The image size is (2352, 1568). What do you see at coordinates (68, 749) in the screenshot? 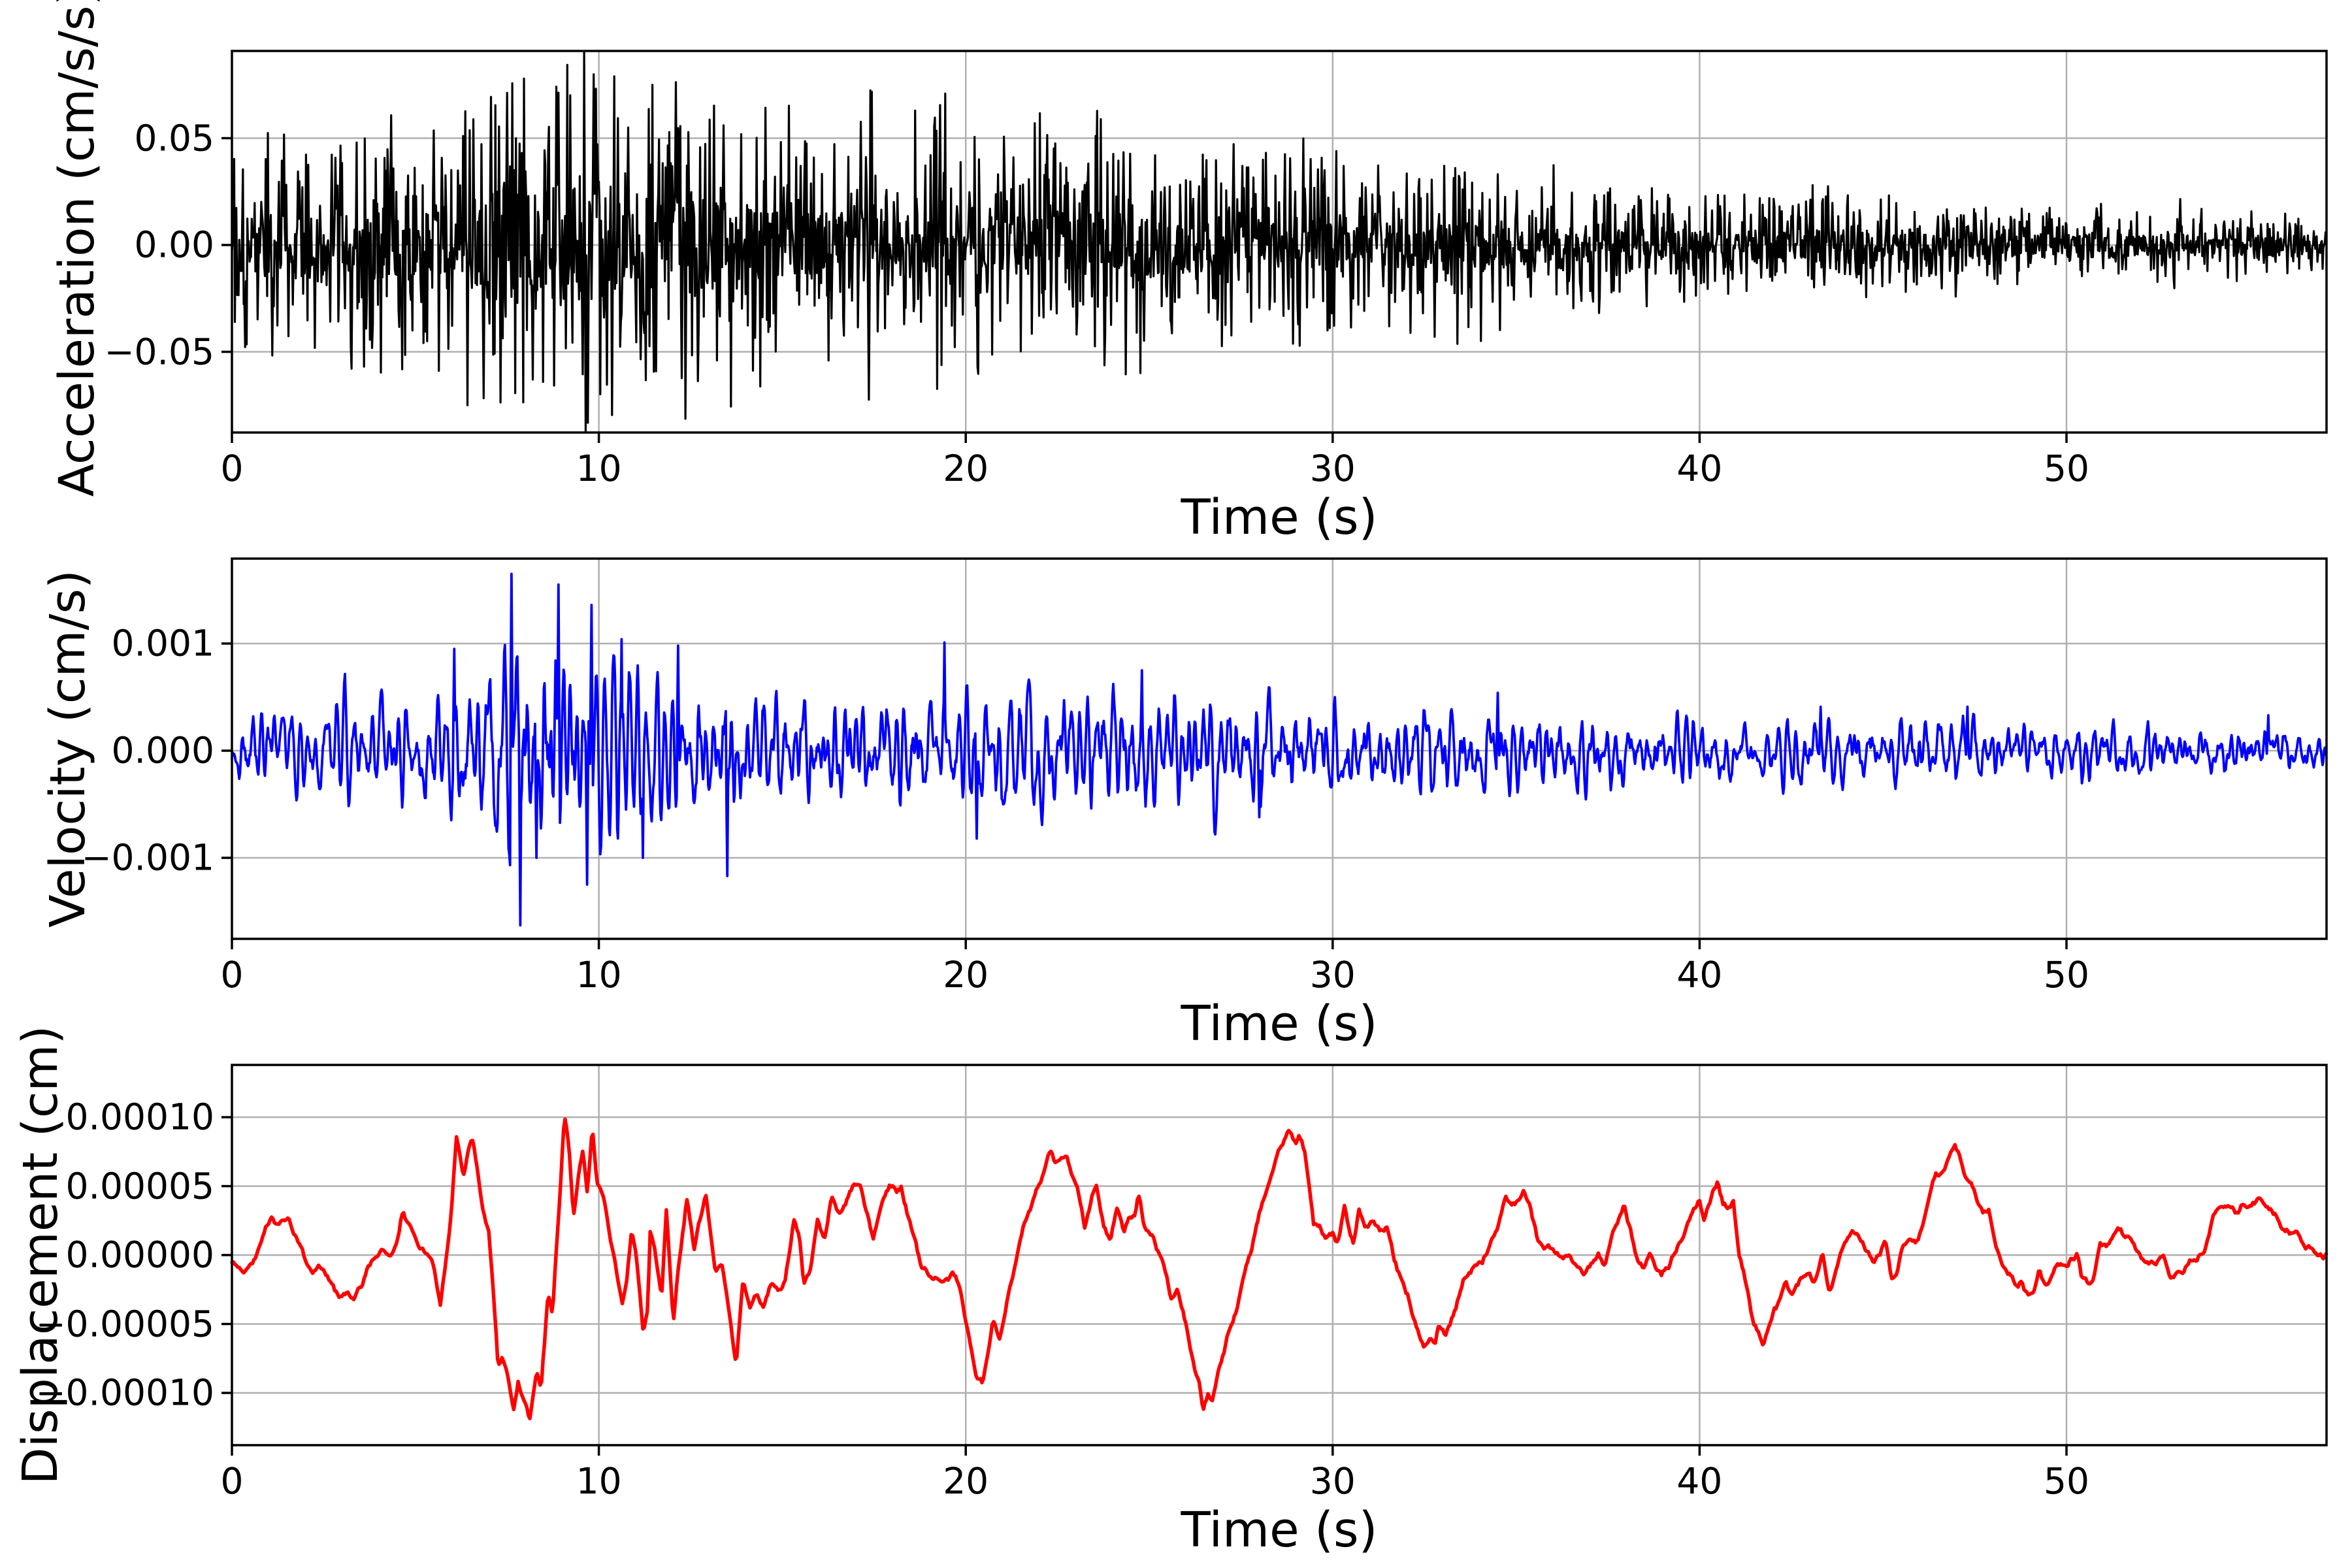
I see `velocity-y-axis-label: Velocity (cm/s)` at bounding box center [68, 749].